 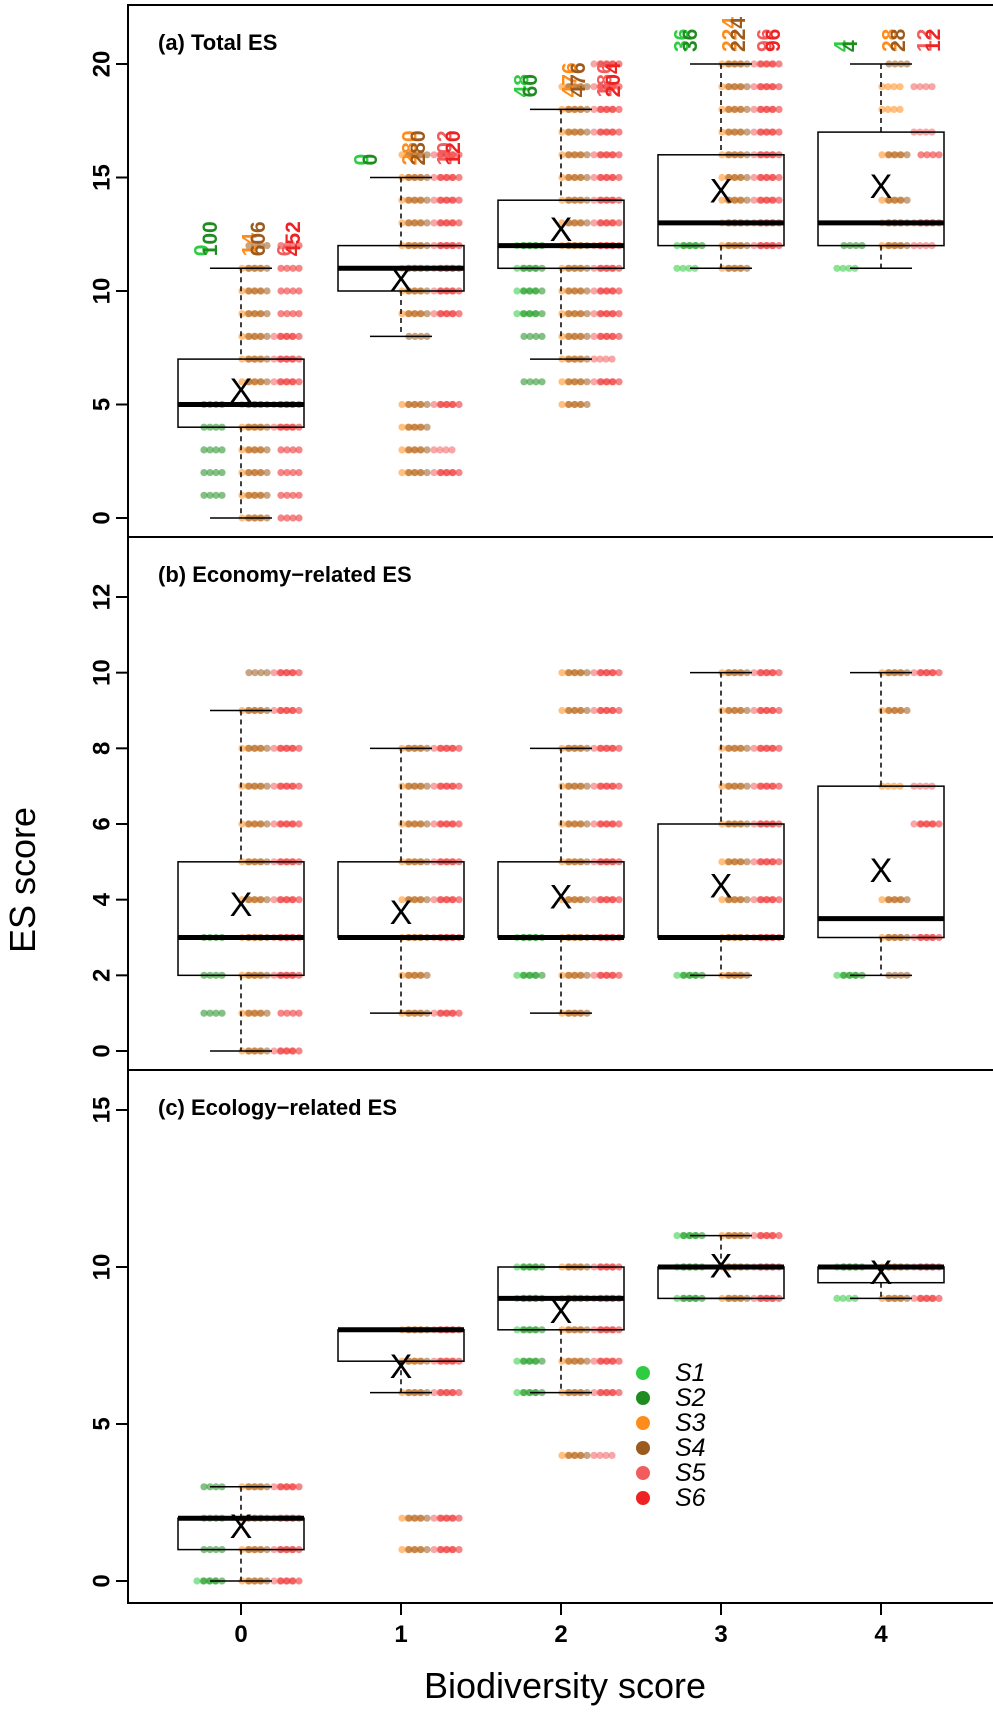 I want to click on count-label: 476, so click(x=570, y=79).